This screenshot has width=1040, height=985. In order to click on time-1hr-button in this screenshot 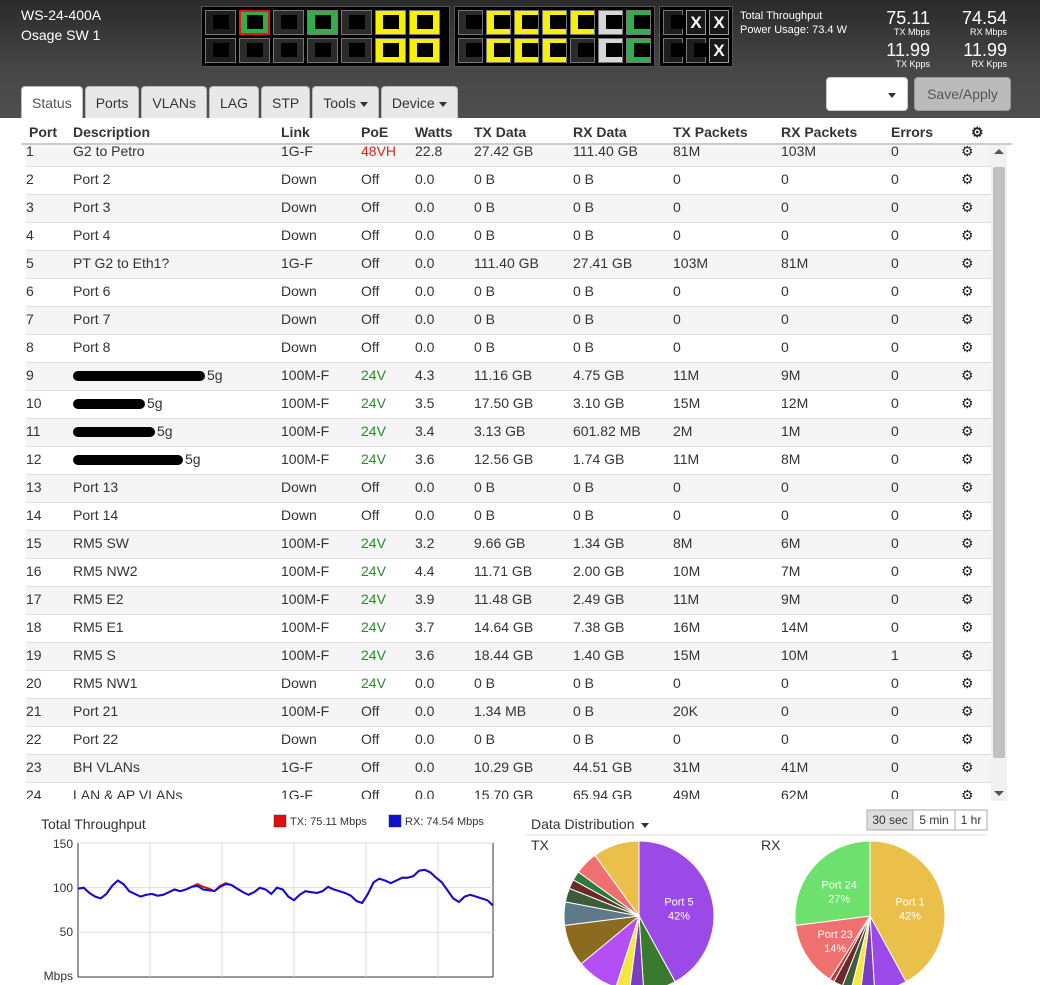, I will do `click(971, 820)`.